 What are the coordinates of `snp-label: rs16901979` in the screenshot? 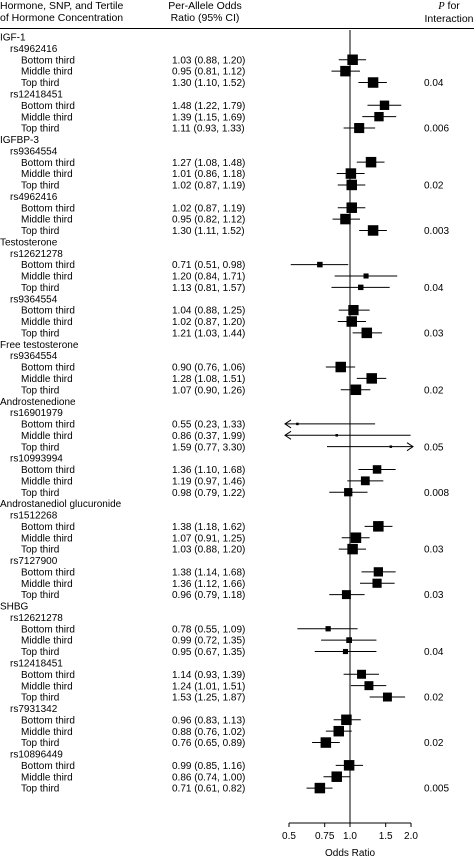 It's located at (36, 413).